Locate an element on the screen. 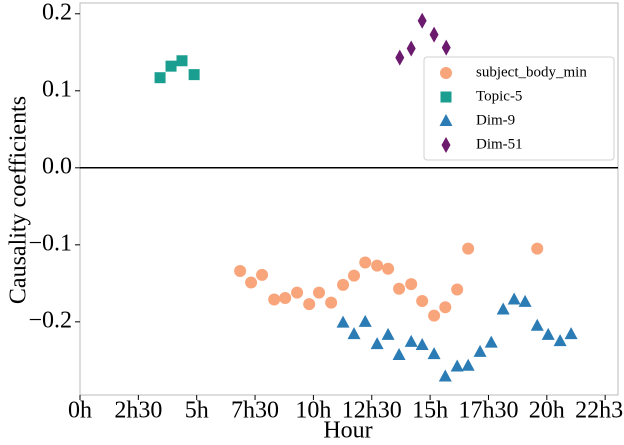 The image size is (624, 445). legend-label: Dim-9 is located at coordinates (495, 120).